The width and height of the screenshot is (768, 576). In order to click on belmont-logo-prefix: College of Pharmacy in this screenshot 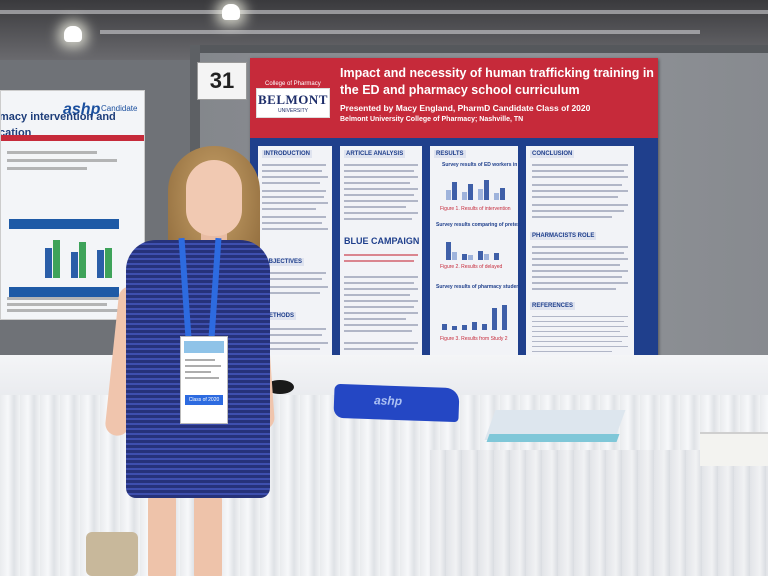, I will do `click(293, 84)`.